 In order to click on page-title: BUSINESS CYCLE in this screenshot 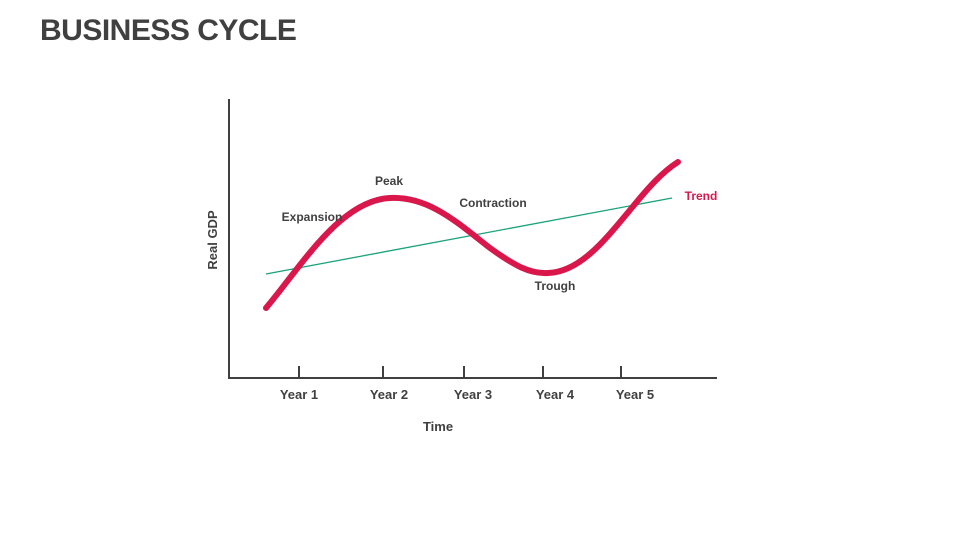, I will do `click(168, 30)`.